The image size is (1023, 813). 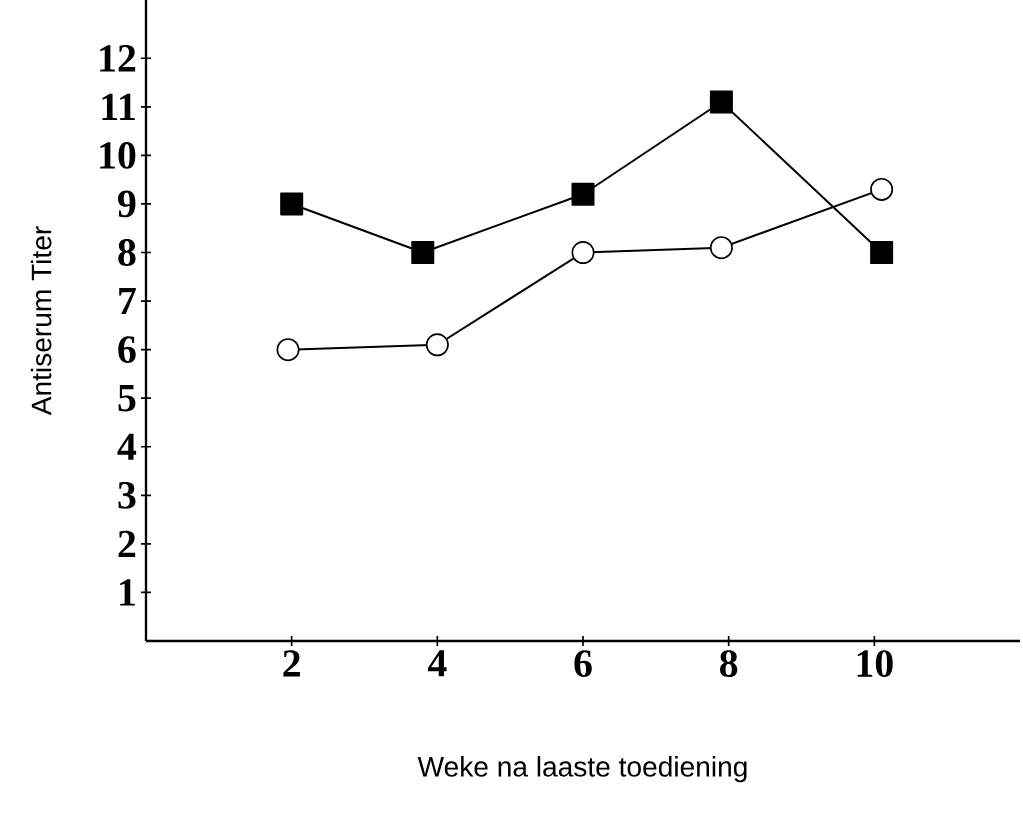 What do you see at coordinates (875, 664) in the screenshot?
I see `x-tick-label: 10` at bounding box center [875, 664].